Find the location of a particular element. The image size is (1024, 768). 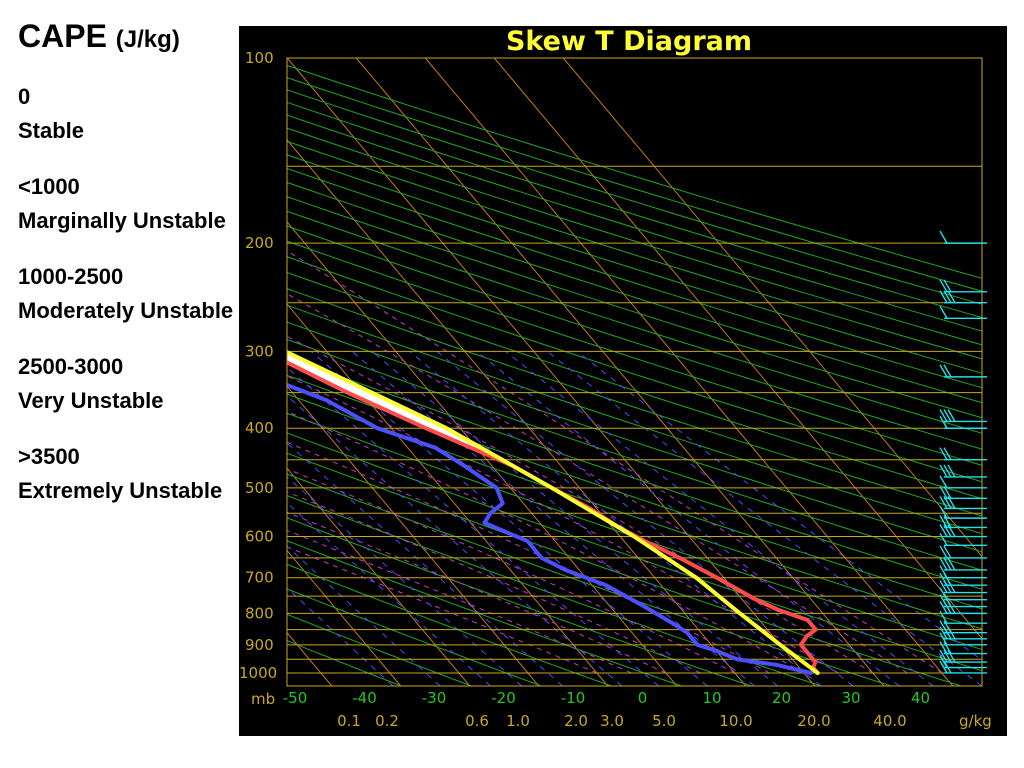

pressure-tick-label: 100 is located at coordinates (259, 58).